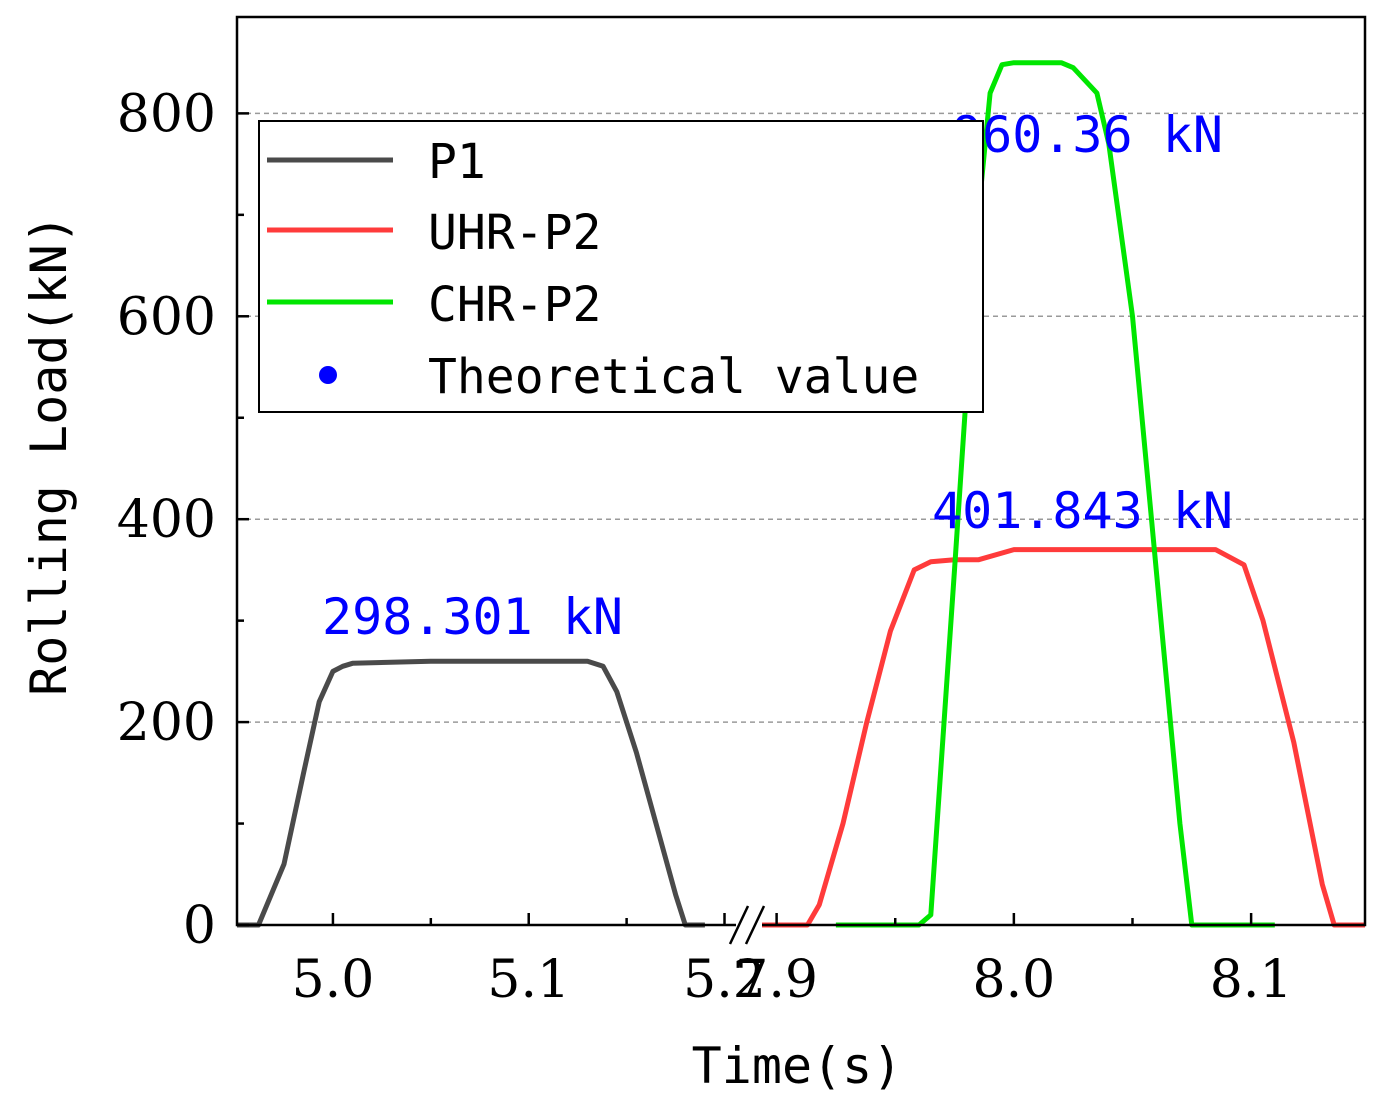  I want to click on x-tick-label: 5.2, so click(724, 980).